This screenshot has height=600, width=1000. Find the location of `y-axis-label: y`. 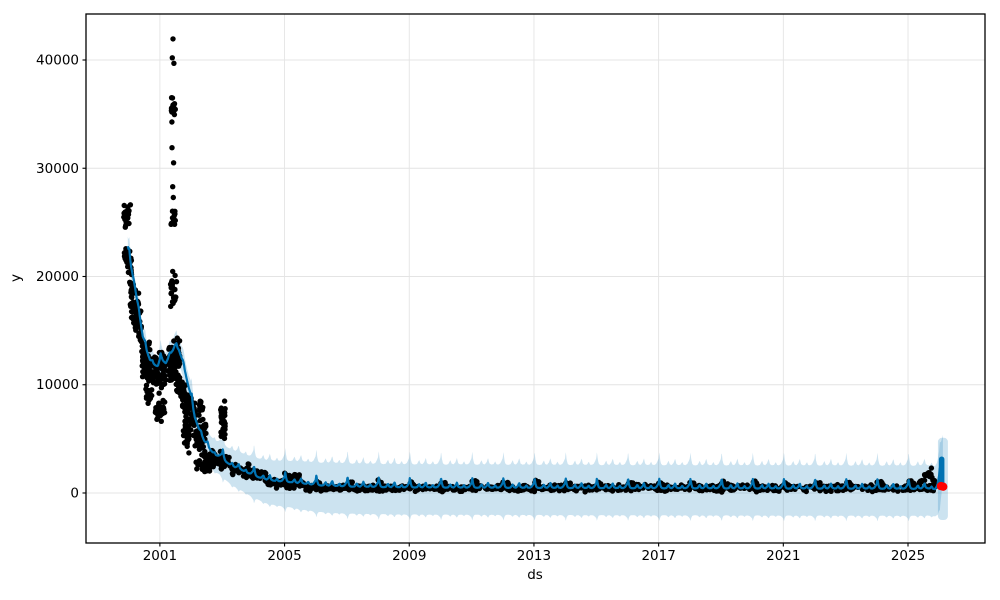

y-axis-label: y is located at coordinates (16, 278).